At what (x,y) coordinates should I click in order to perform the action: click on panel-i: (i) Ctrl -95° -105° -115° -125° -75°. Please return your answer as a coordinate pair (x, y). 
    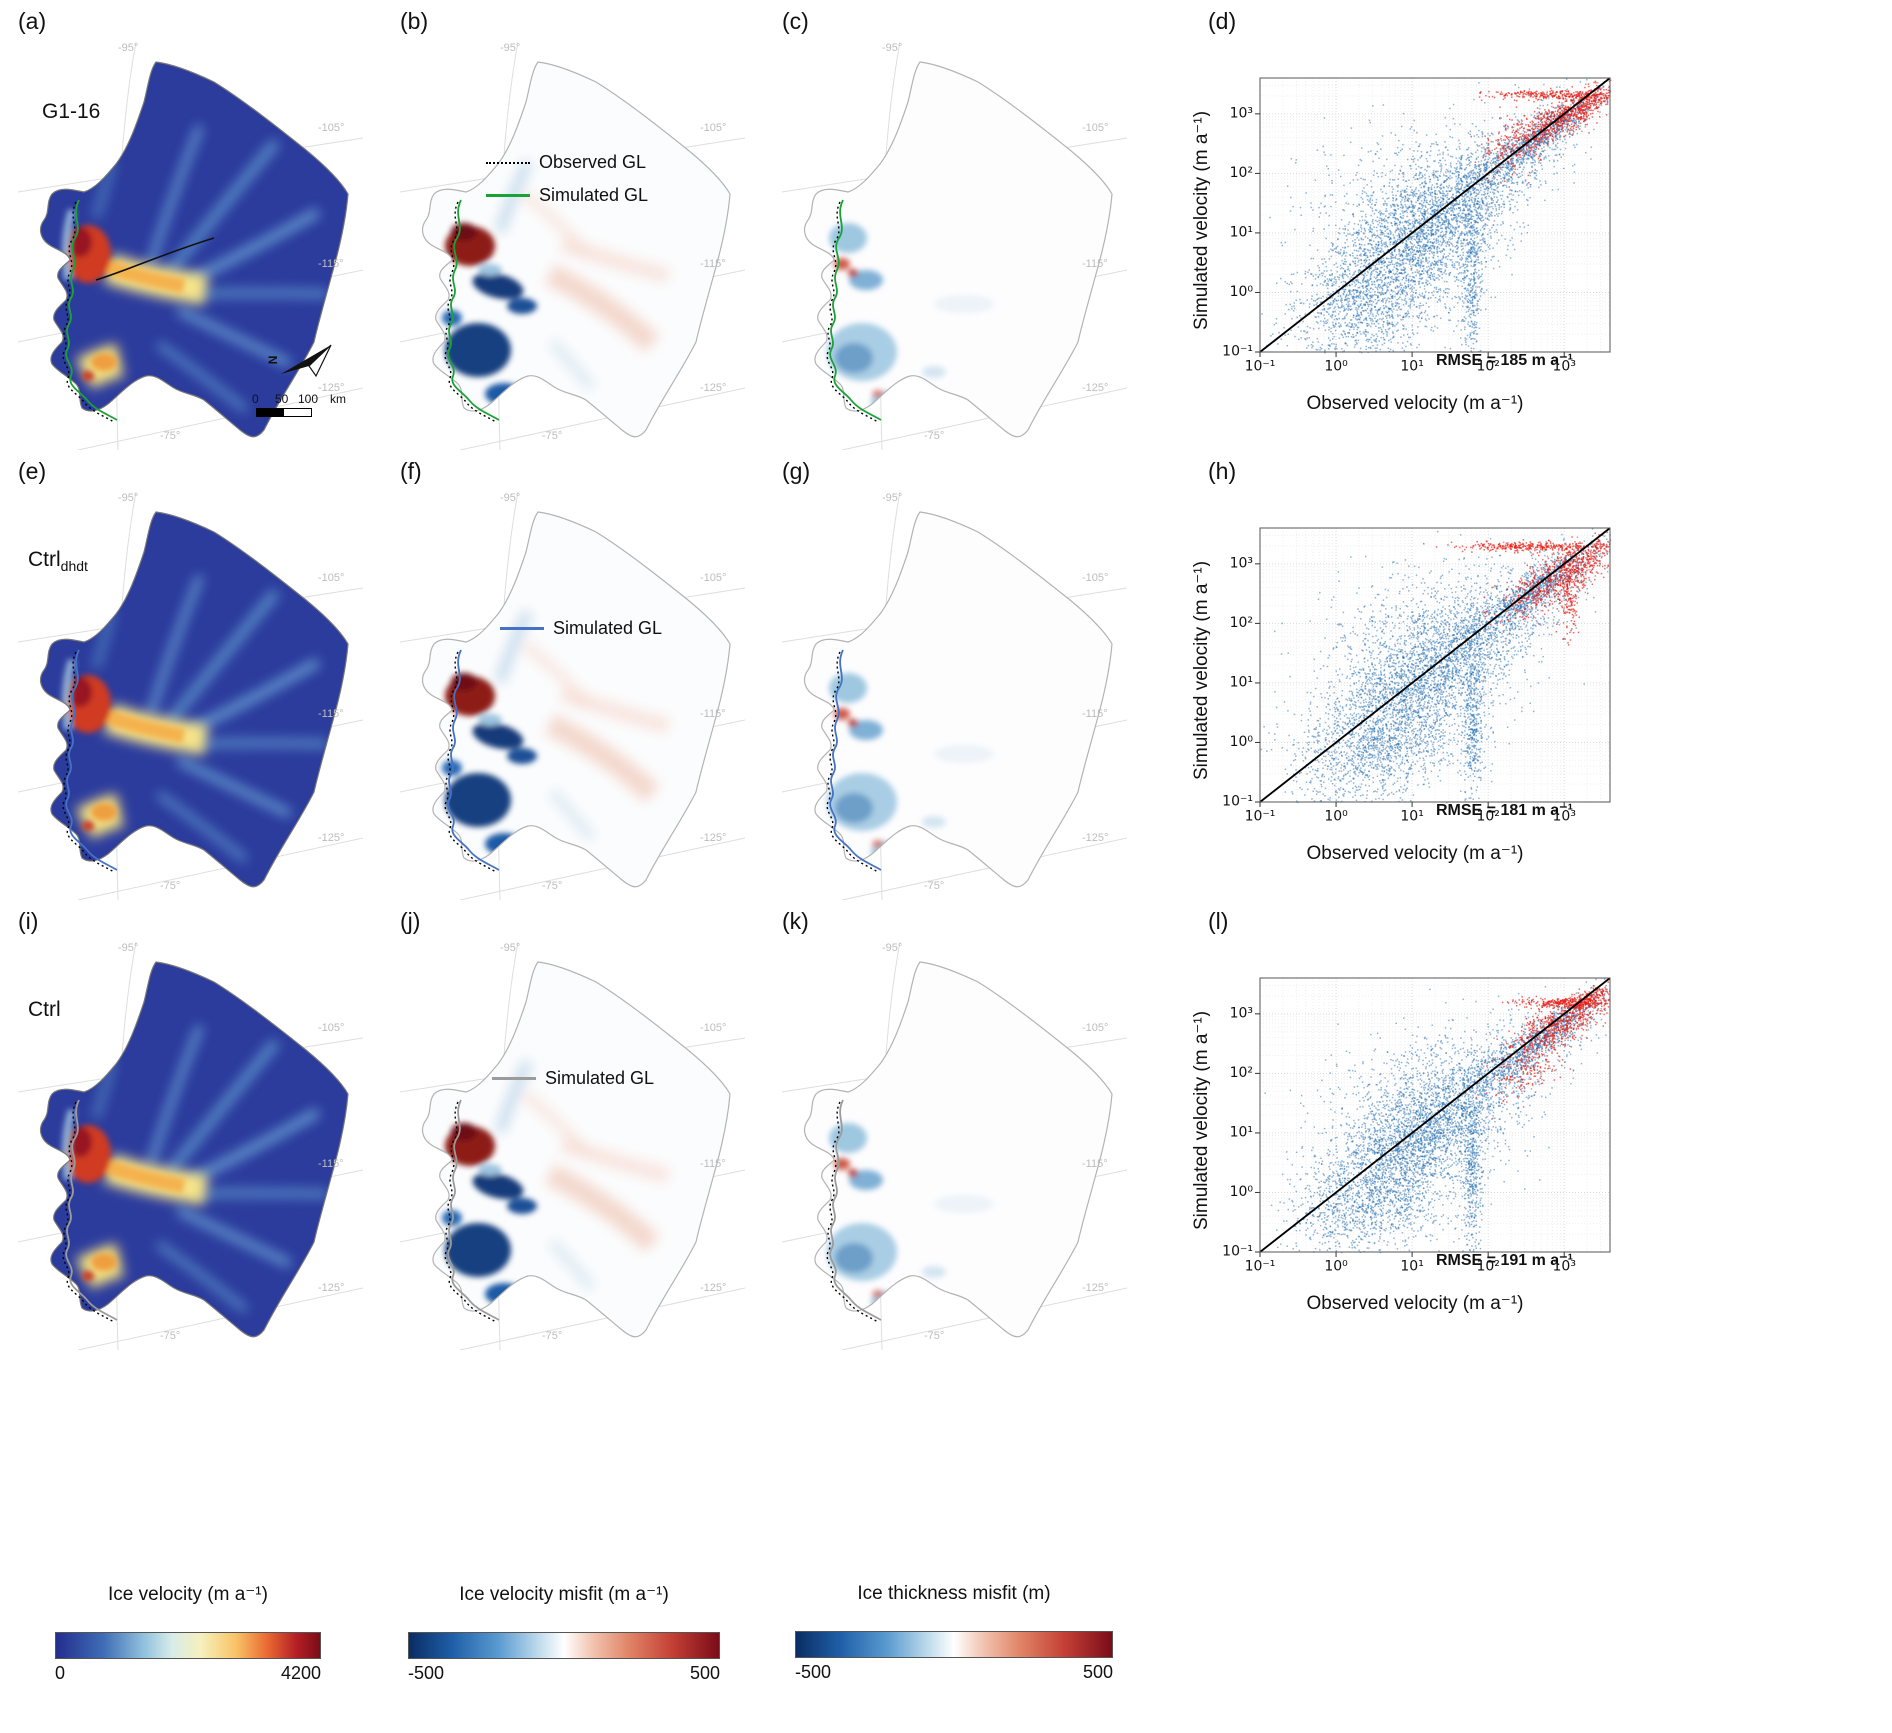
    Looking at the image, I should click on (190, 1131).